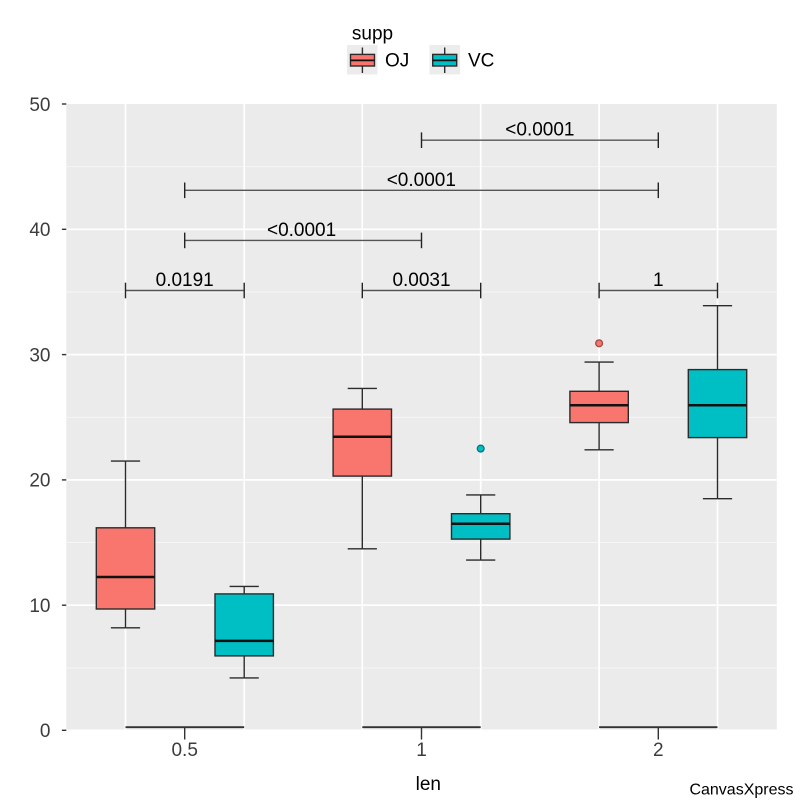 This screenshot has height=800, width=800. What do you see at coordinates (658, 750) in the screenshot?
I see `svg-text: 2` at bounding box center [658, 750].